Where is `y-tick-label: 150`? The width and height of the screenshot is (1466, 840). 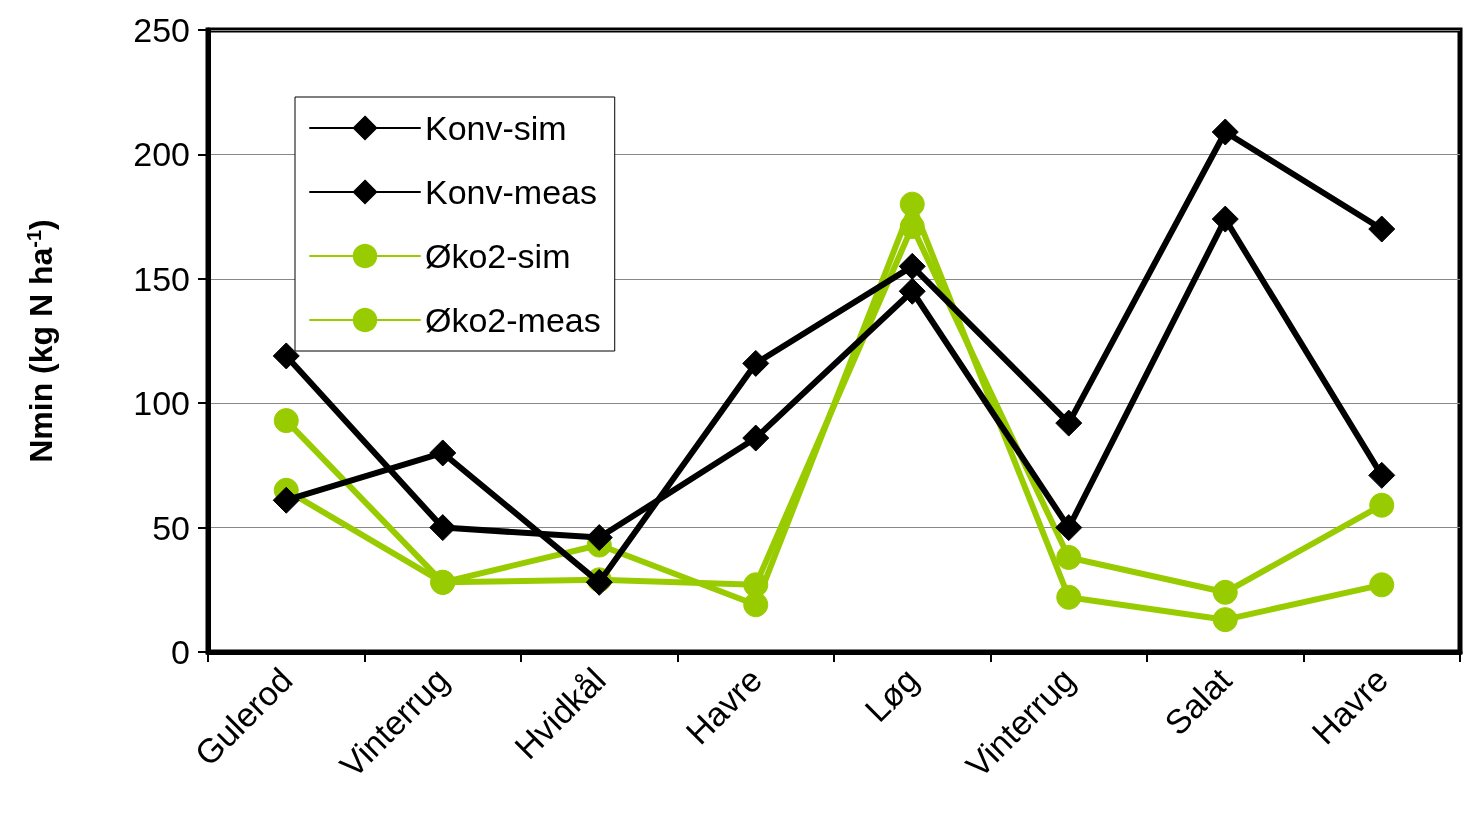 y-tick-label: 150 is located at coordinates (161, 278).